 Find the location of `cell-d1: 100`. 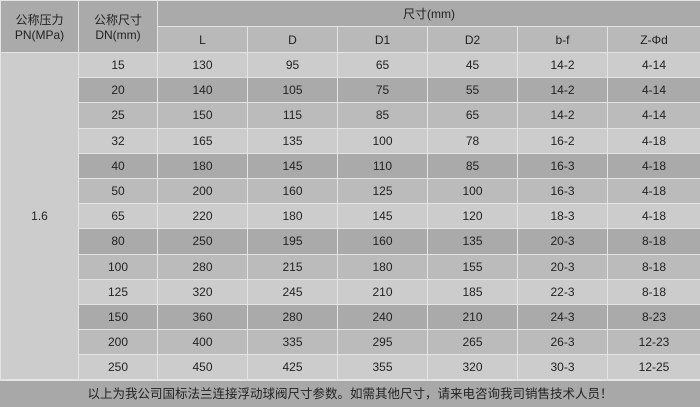

cell-d1: 100 is located at coordinates (383, 140).